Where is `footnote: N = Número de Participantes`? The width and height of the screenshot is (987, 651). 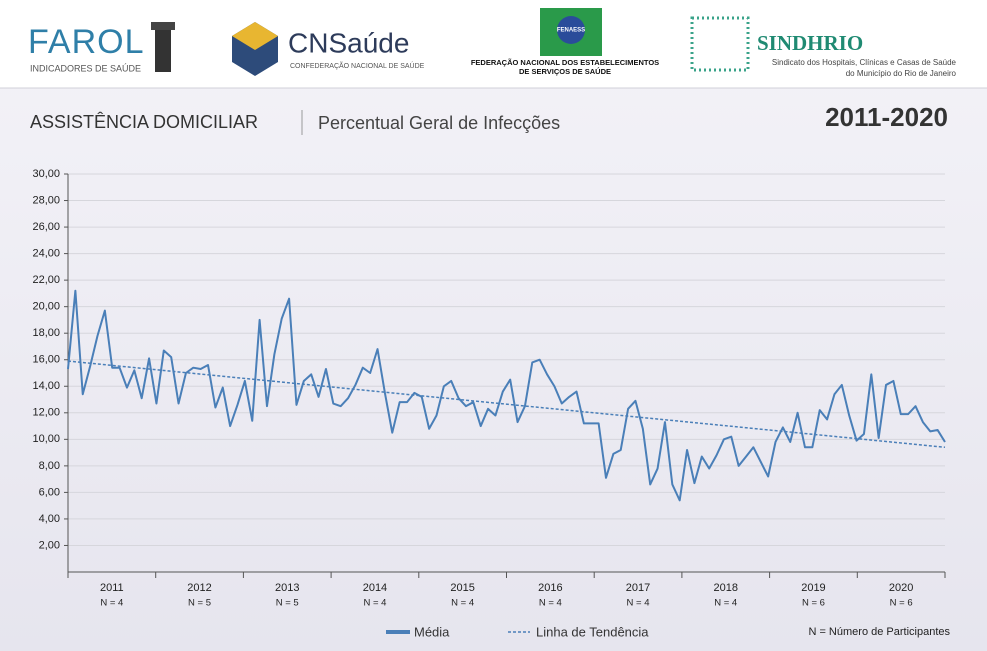 footnote: N = Número de Participantes is located at coordinates (879, 632).